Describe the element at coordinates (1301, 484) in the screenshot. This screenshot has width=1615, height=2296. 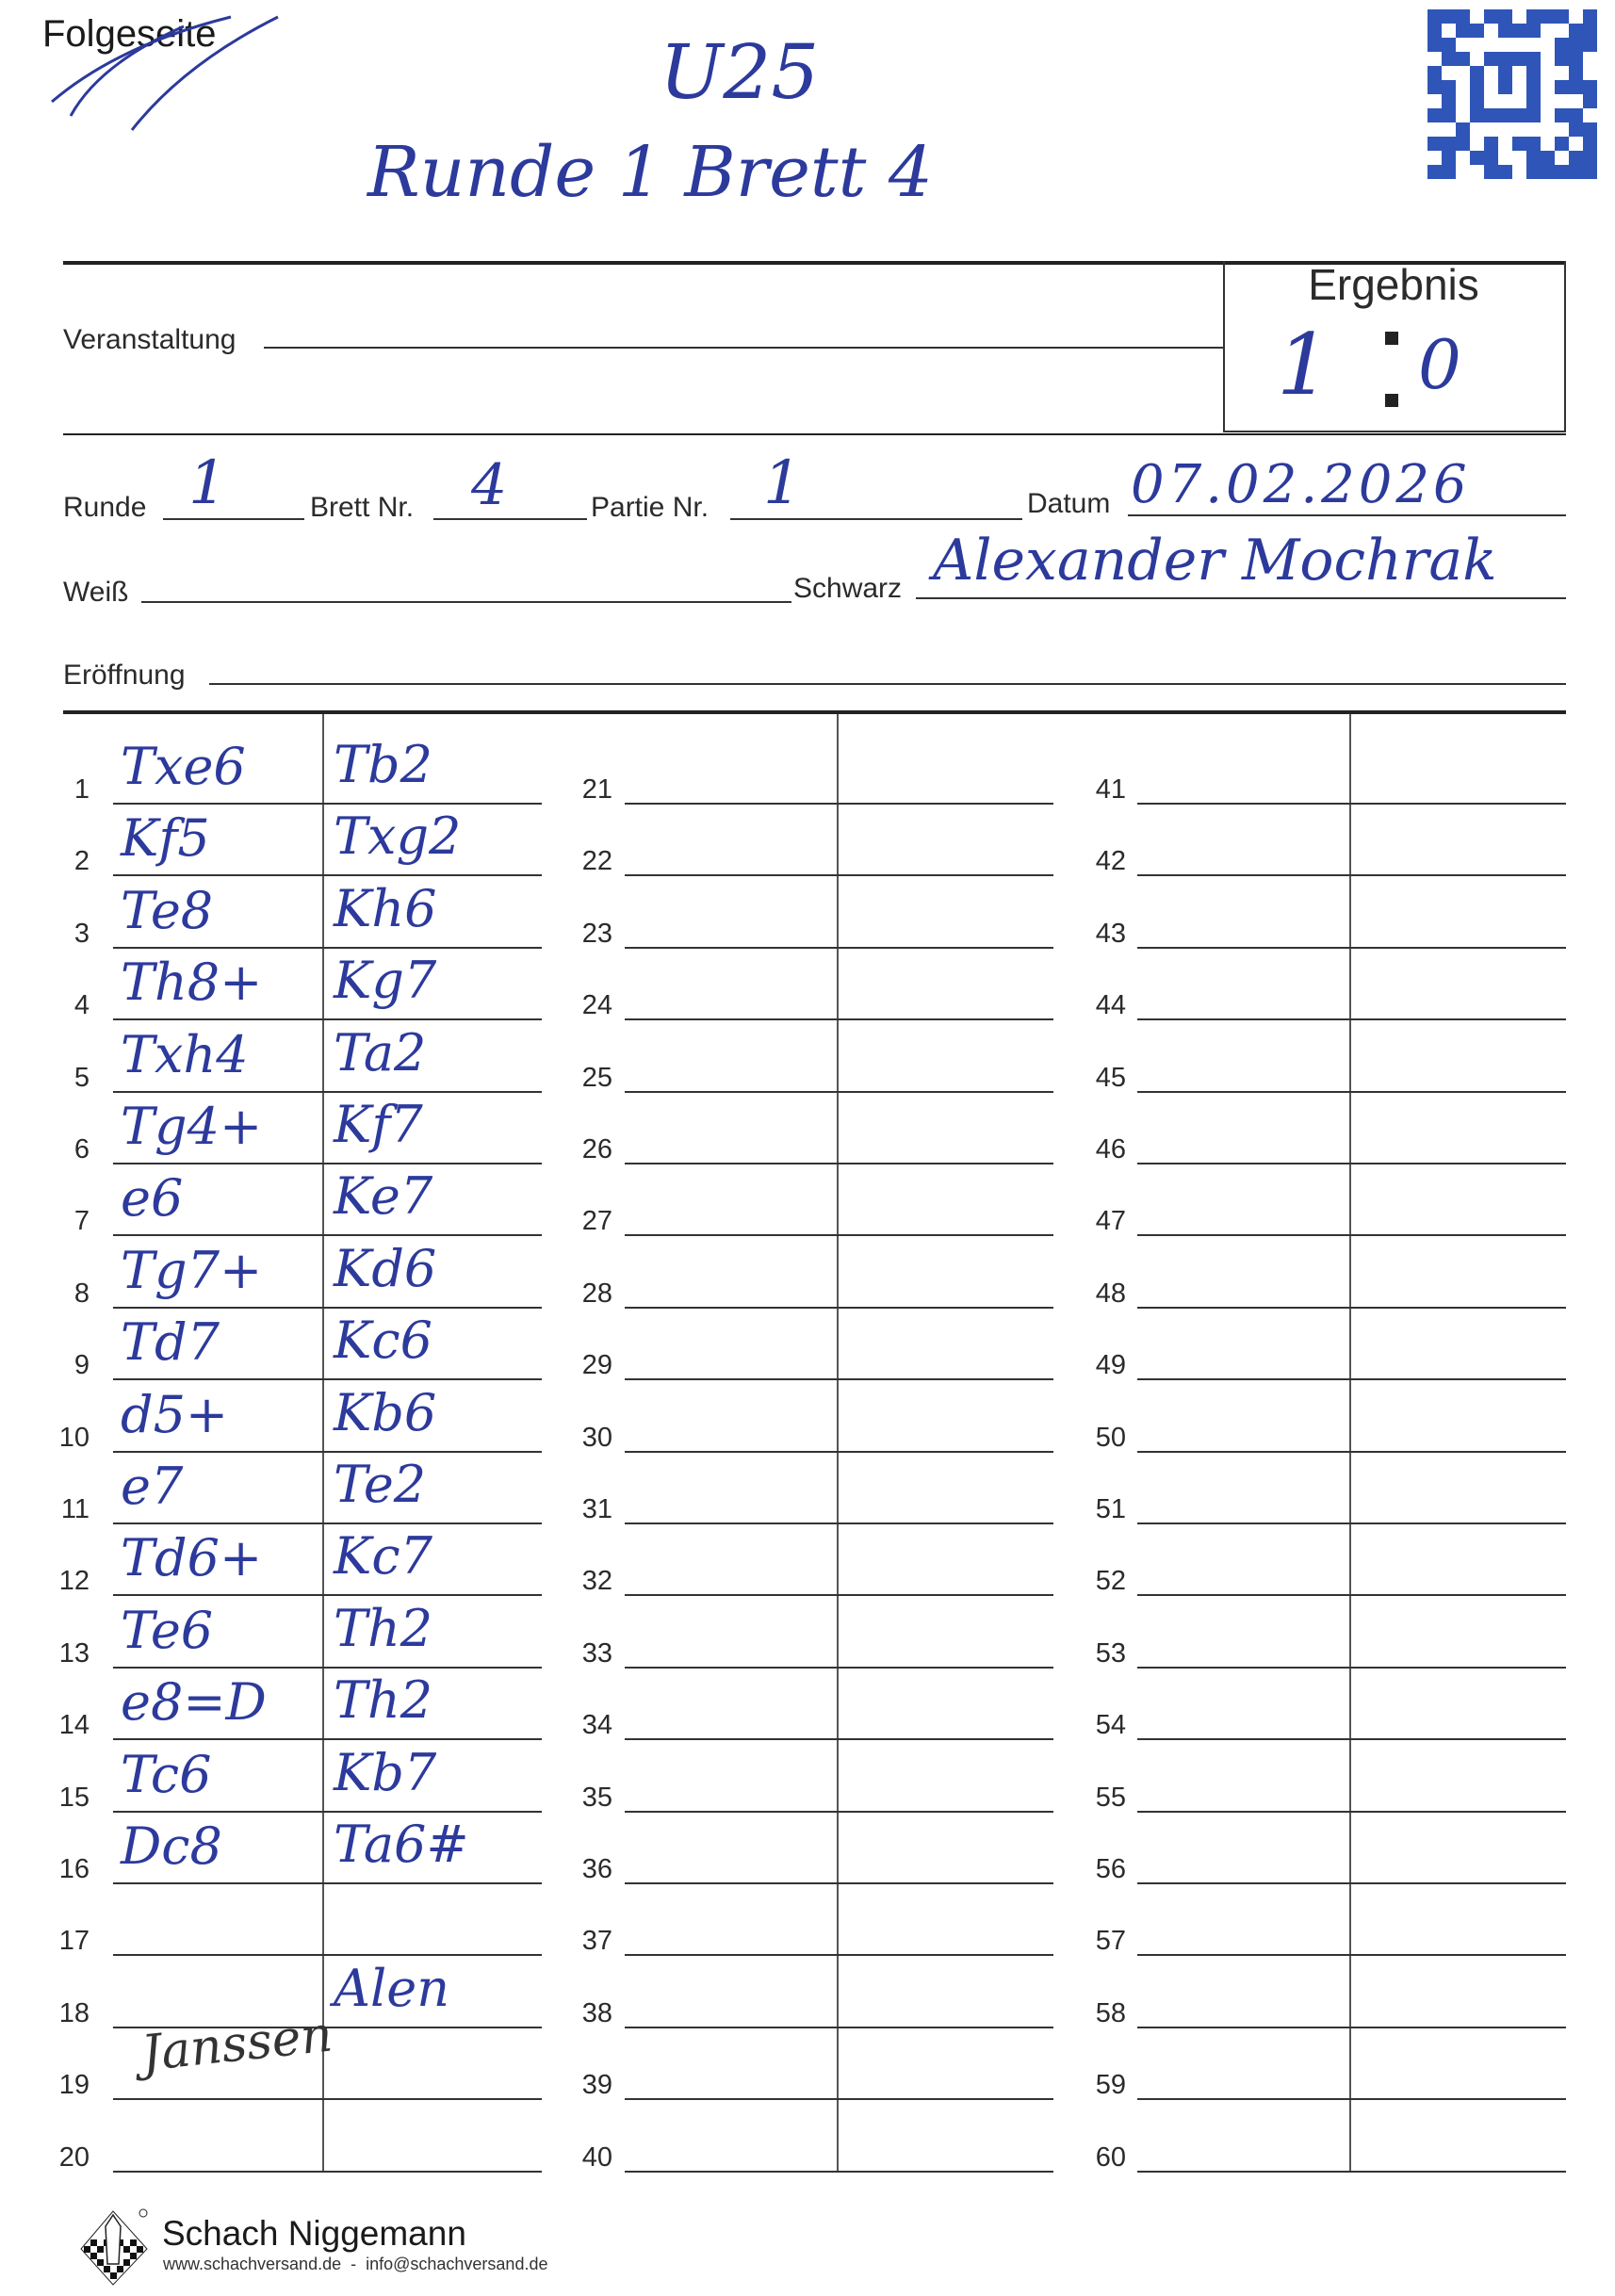
I see `date-value: 07.02.2026` at that location.